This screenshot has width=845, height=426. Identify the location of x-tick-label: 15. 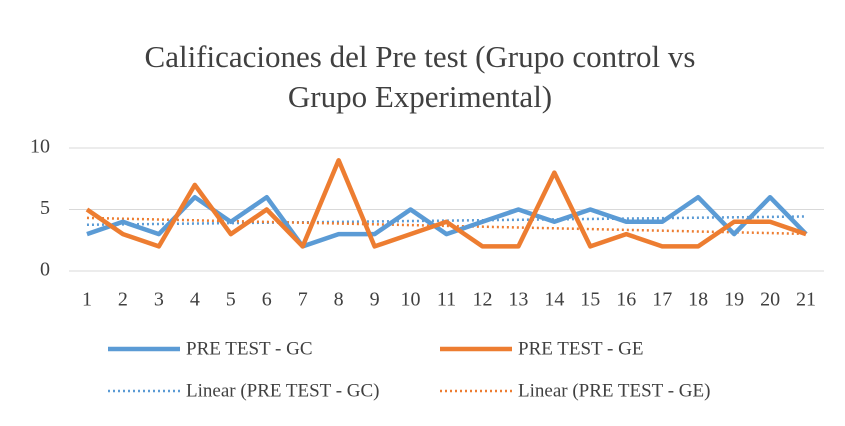
(590, 300).